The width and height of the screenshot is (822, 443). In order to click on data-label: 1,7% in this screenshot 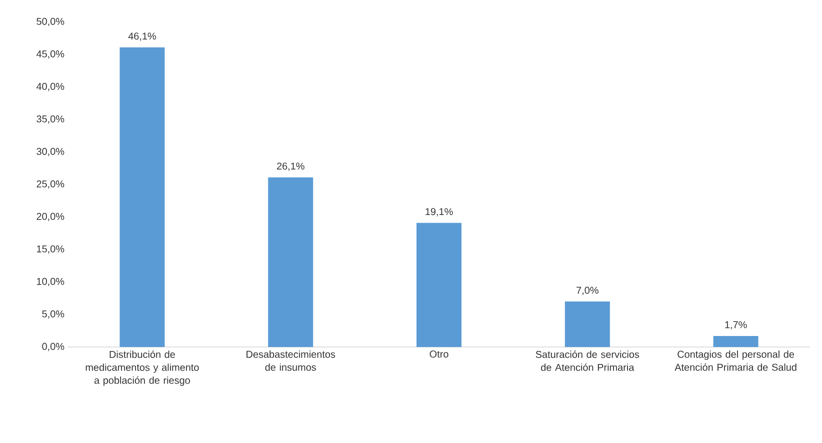, I will do `click(736, 325)`.